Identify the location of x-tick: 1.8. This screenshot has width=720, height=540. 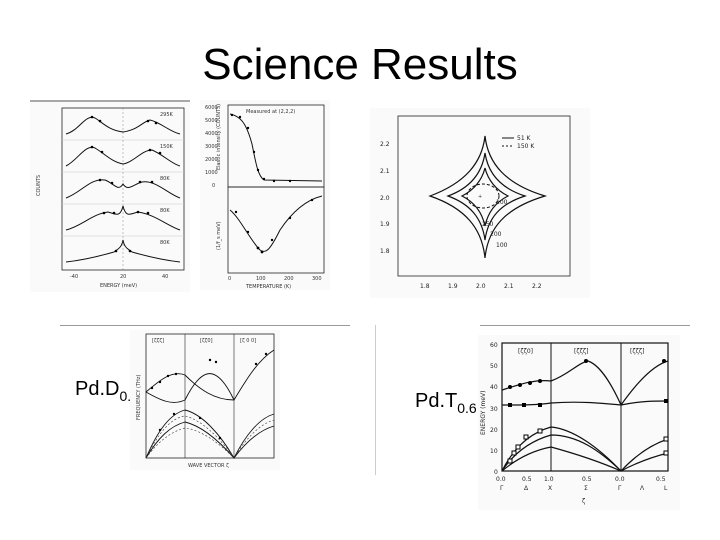
(425, 286).